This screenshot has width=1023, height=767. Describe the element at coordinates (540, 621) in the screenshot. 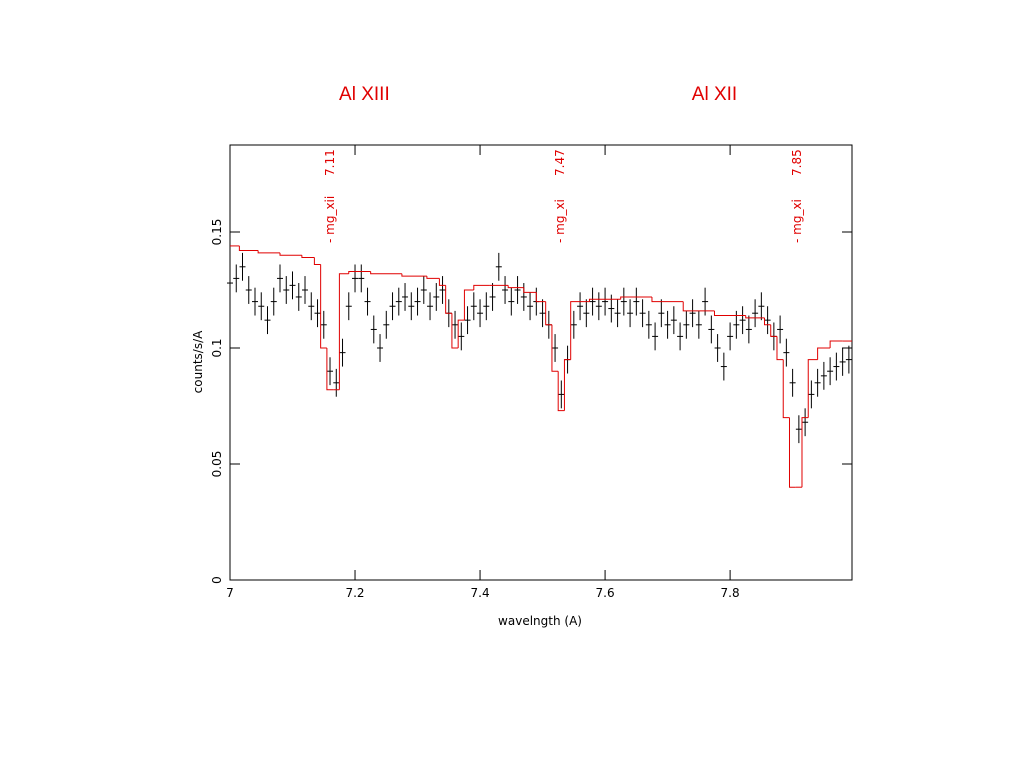

I see `x-axis-label: wavelngth (A)` at that location.